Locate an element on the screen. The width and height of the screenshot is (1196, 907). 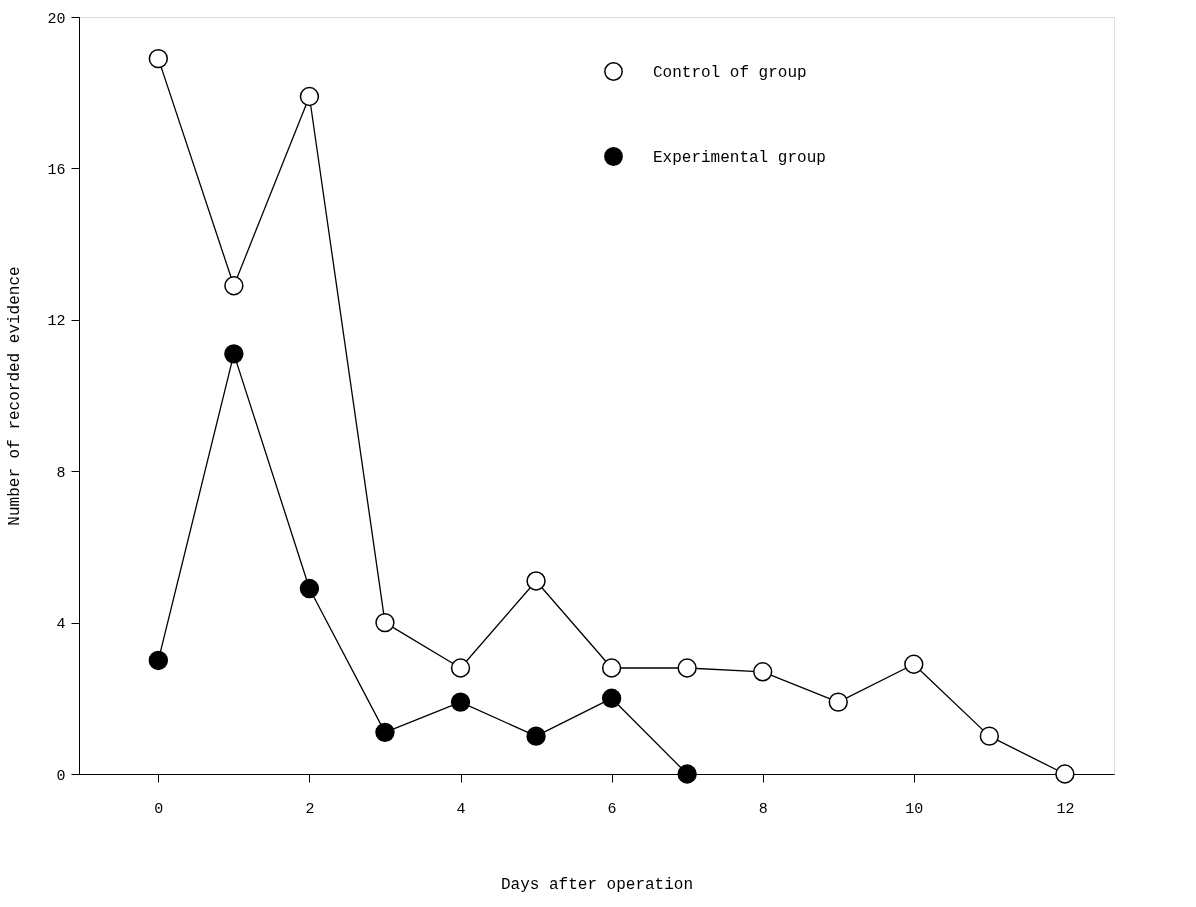
x-tick-label: 0 is located at coordinates (159, 809).